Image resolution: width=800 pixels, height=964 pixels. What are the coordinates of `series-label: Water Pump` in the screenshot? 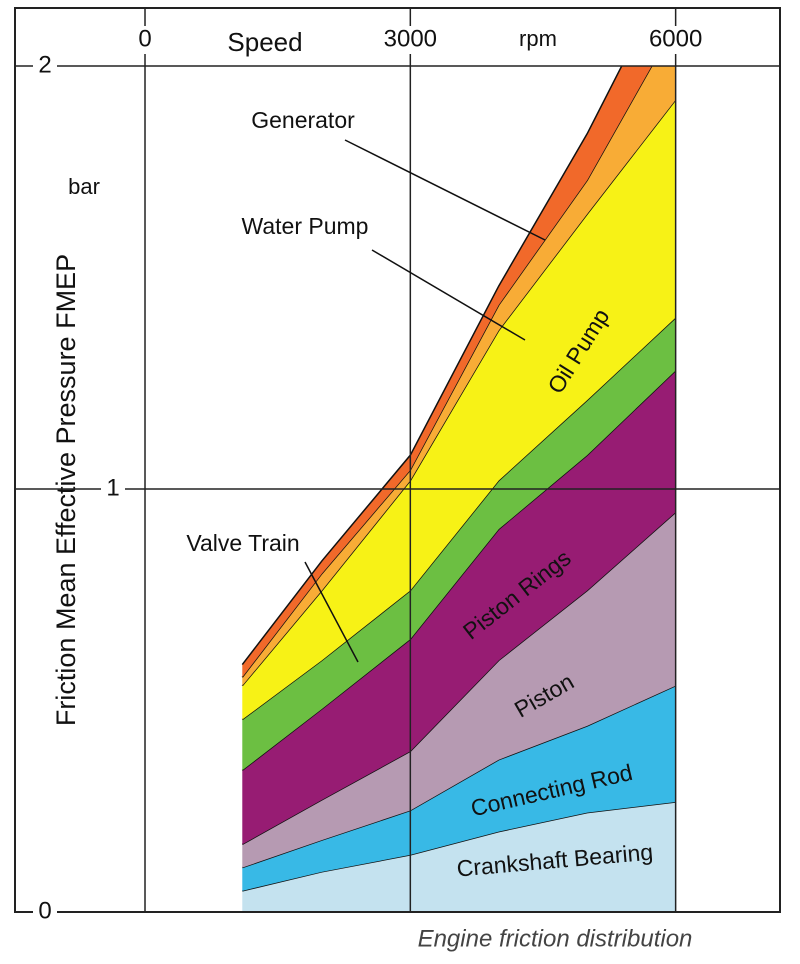 It's located at (305, 226).